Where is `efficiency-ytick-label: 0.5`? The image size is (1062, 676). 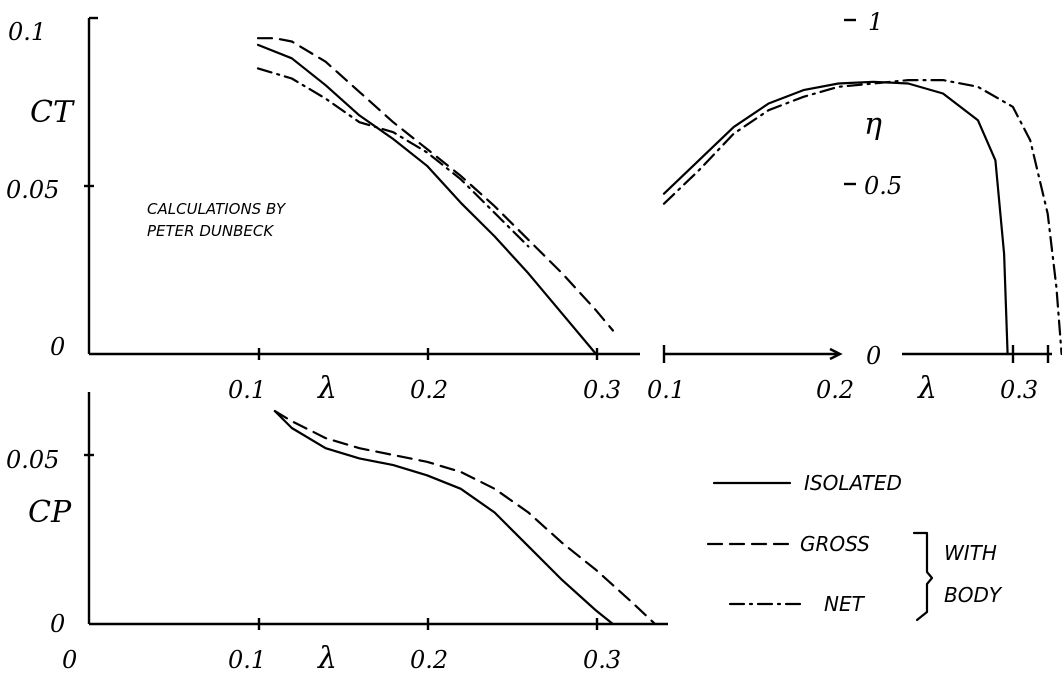
efficiency-ytick-label: 0.5 is located at coordinates (883, 186).